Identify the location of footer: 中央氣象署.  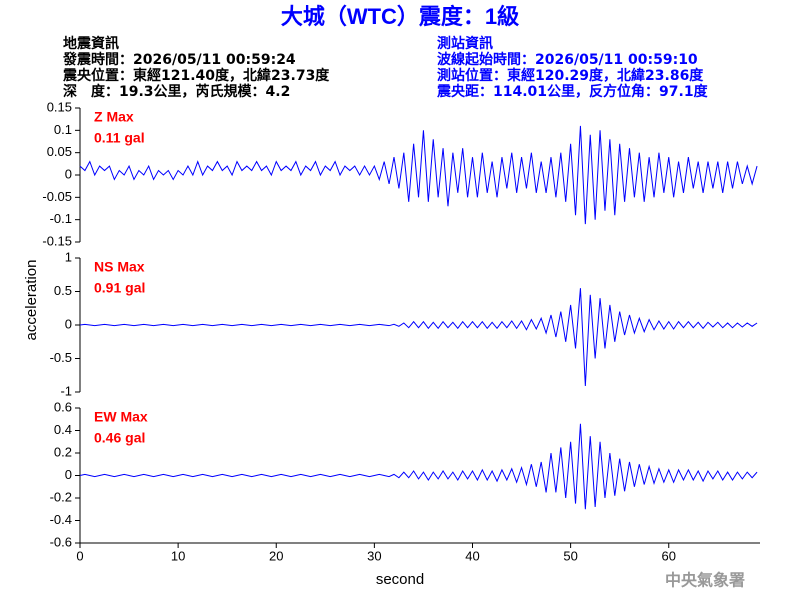
(705, 580).